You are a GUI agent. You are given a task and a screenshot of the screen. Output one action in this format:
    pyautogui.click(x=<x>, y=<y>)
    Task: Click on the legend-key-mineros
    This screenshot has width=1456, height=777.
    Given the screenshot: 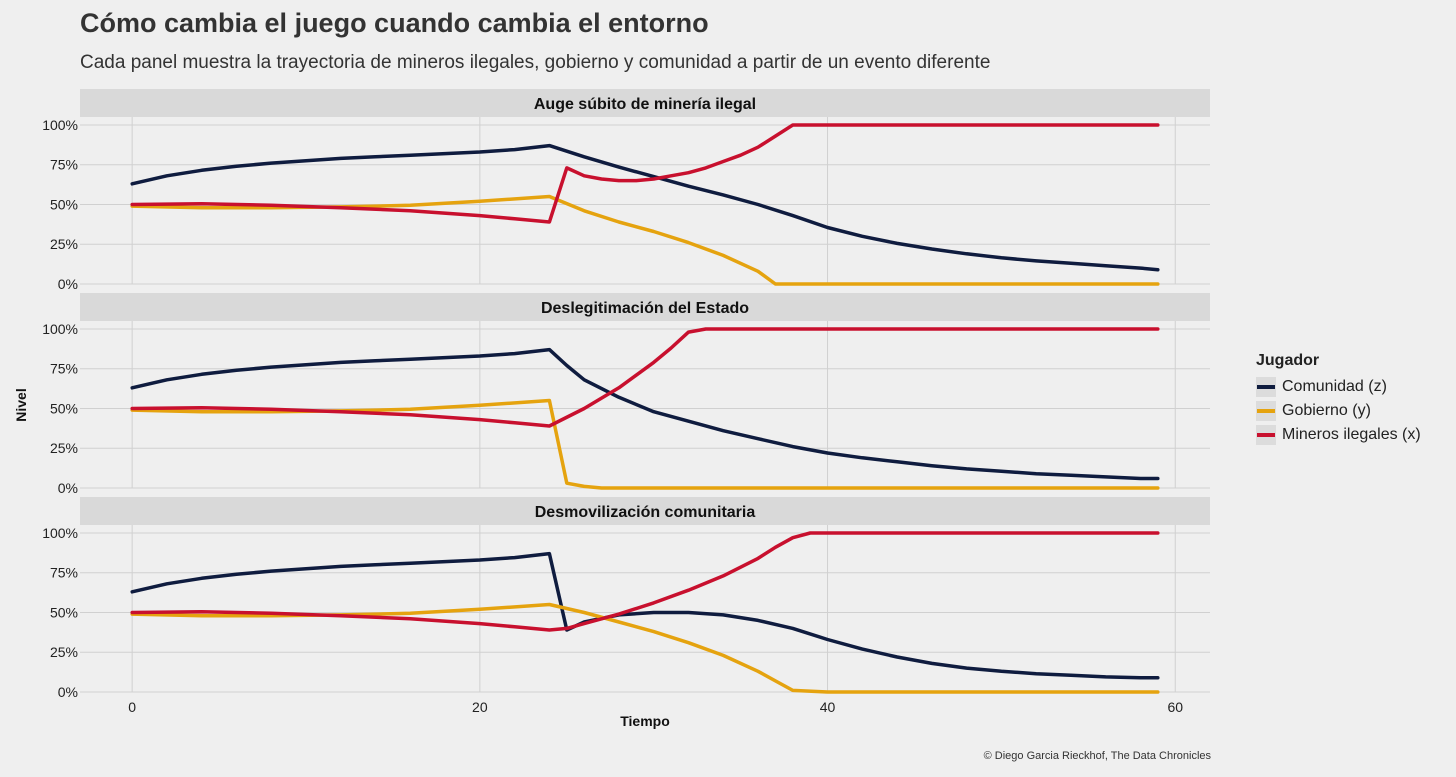 What is the action you would take?
    pyautogui.click(x=1266, y=435)
    